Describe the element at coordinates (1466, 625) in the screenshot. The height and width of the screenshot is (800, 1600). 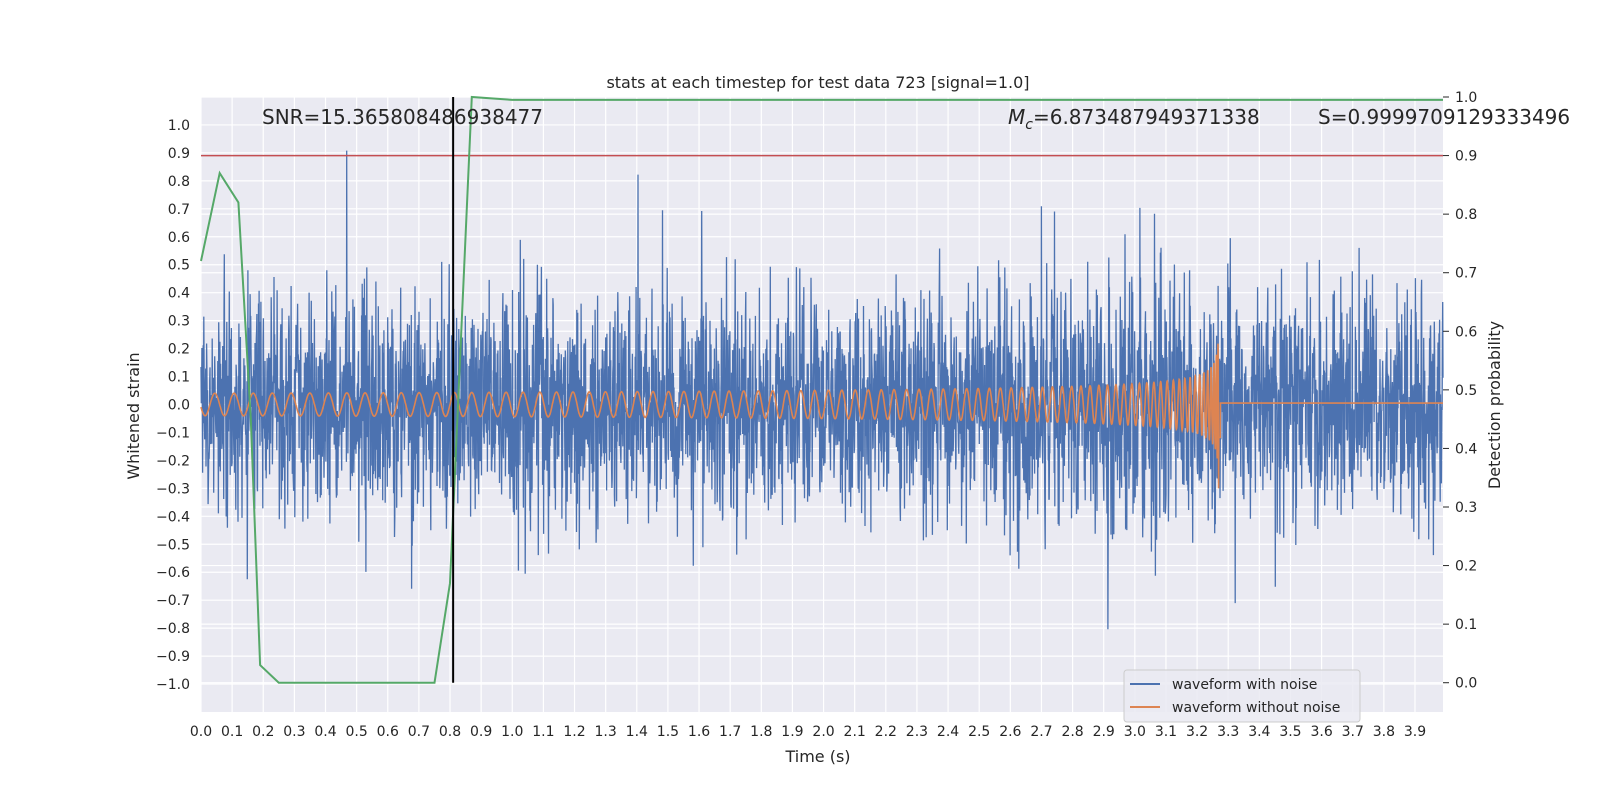
I see `y2-tick-label: 0.1` at that location.